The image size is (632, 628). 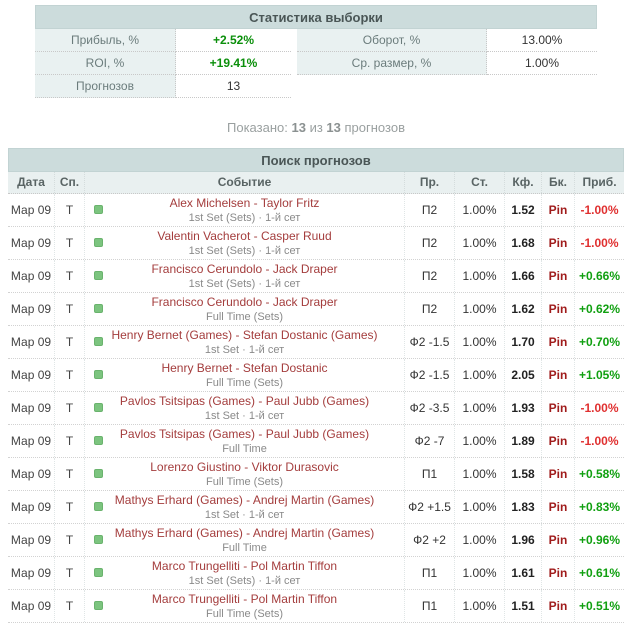 What do you see at coordinates (244, 202) in the screenshot?
I see `event-link: Alex Michelsen - Taylor Fritz` at bounding box center [244, 202].